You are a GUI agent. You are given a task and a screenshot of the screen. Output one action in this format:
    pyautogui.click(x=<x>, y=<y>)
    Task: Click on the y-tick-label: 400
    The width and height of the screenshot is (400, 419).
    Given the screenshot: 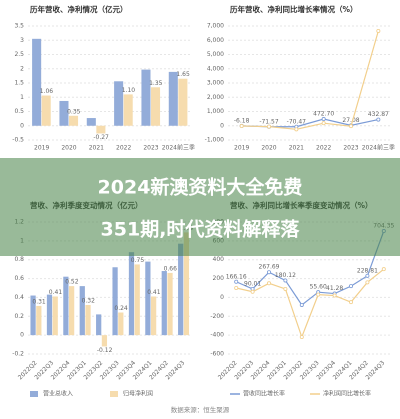 What is the action you would take?
    pyautogui.click(x=219, y=259)
    